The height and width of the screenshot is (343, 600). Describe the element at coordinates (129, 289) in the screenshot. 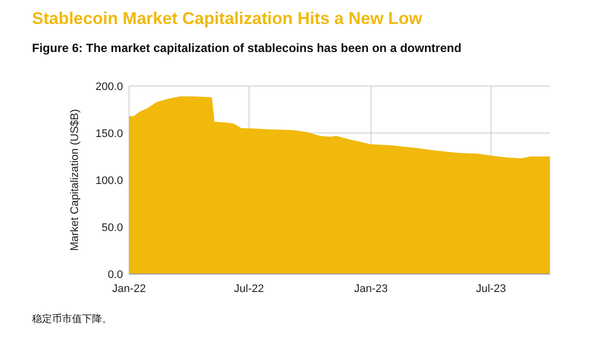

I see `x-tick-label: Jan-22` at that location.